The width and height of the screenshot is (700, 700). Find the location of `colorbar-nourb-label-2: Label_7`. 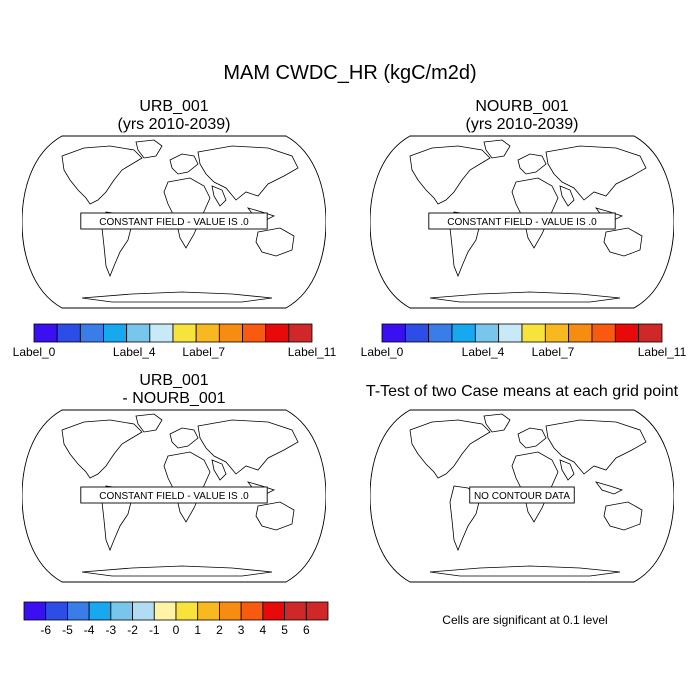

colorbar-nourb-label-2: Label_7 is located at coordinates (553, 352).